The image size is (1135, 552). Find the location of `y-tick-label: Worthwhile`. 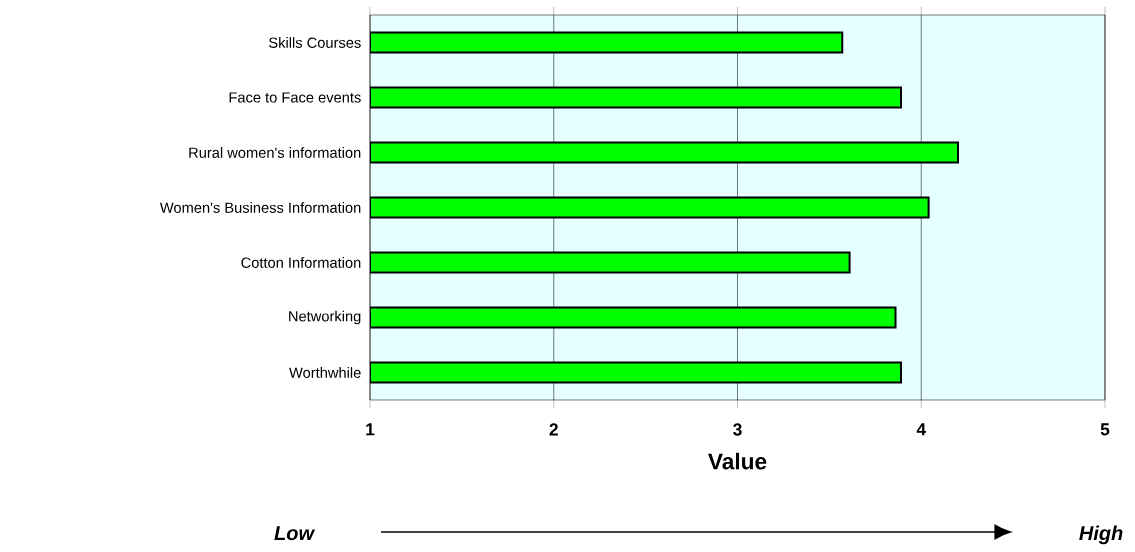

y-tick-label: Worthwhile is located at coordinates (325, 372).